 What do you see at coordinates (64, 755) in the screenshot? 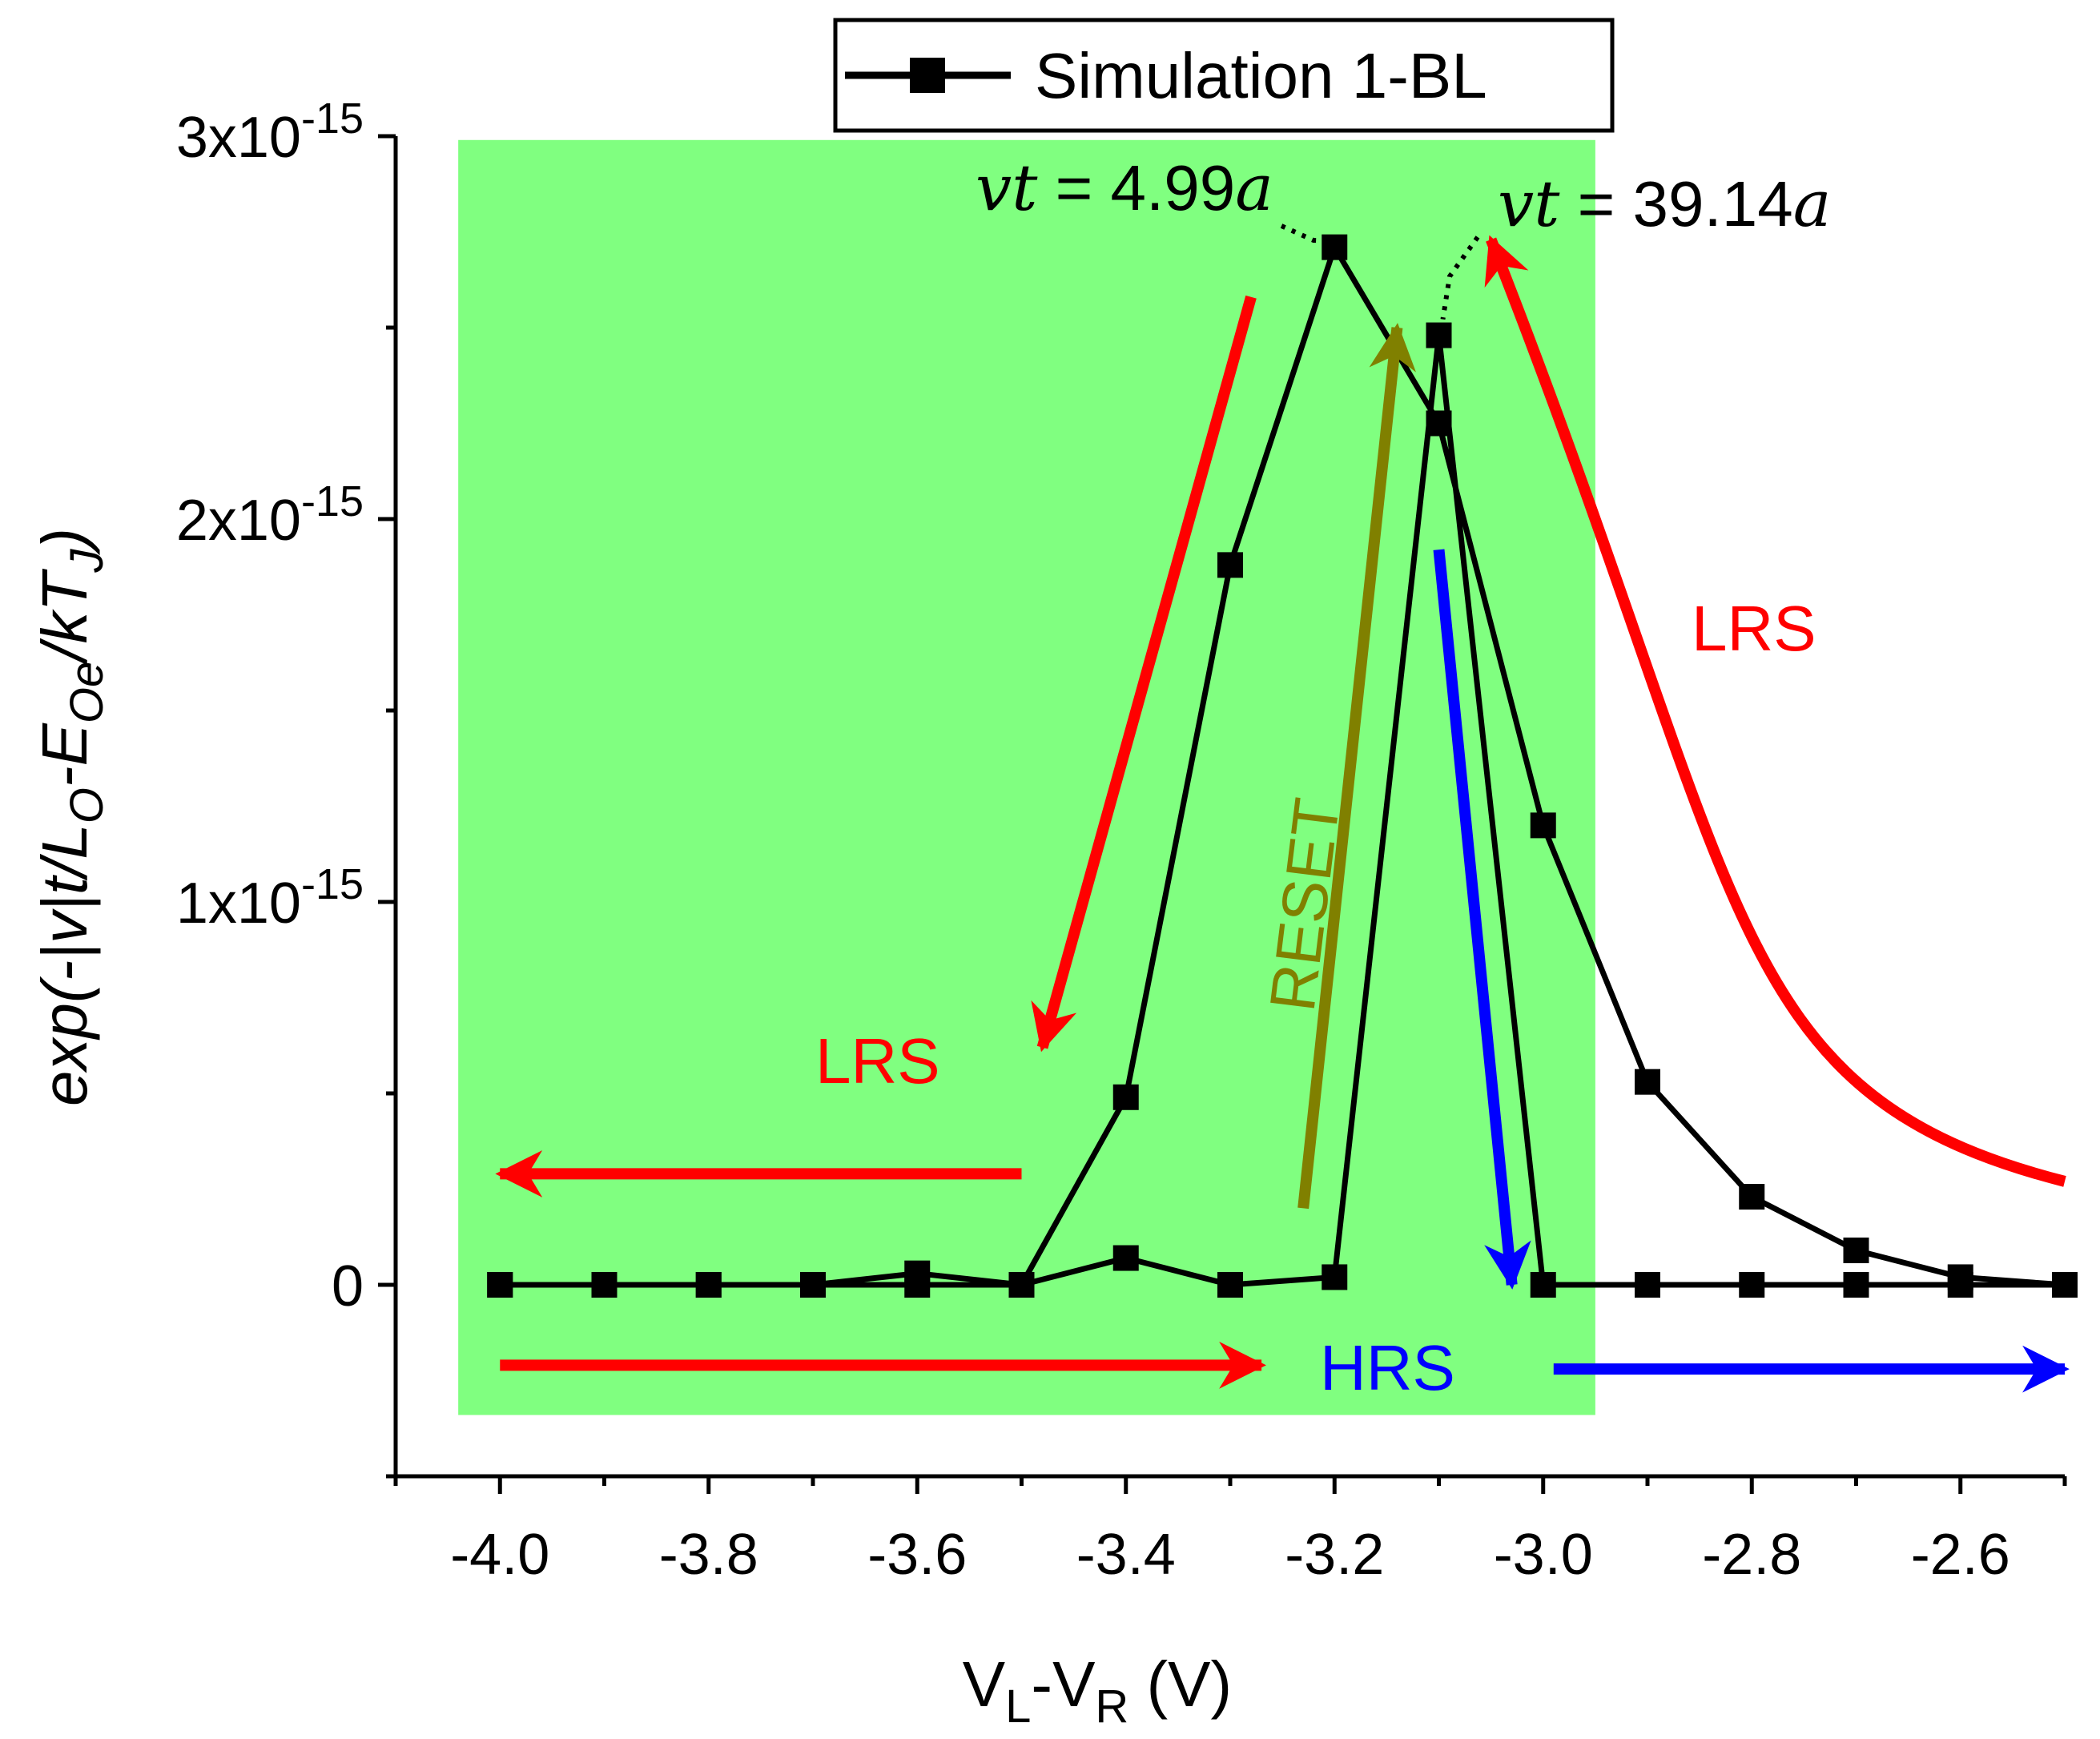
I see `y-title-p2: -E` at bounding box center [64, 755].